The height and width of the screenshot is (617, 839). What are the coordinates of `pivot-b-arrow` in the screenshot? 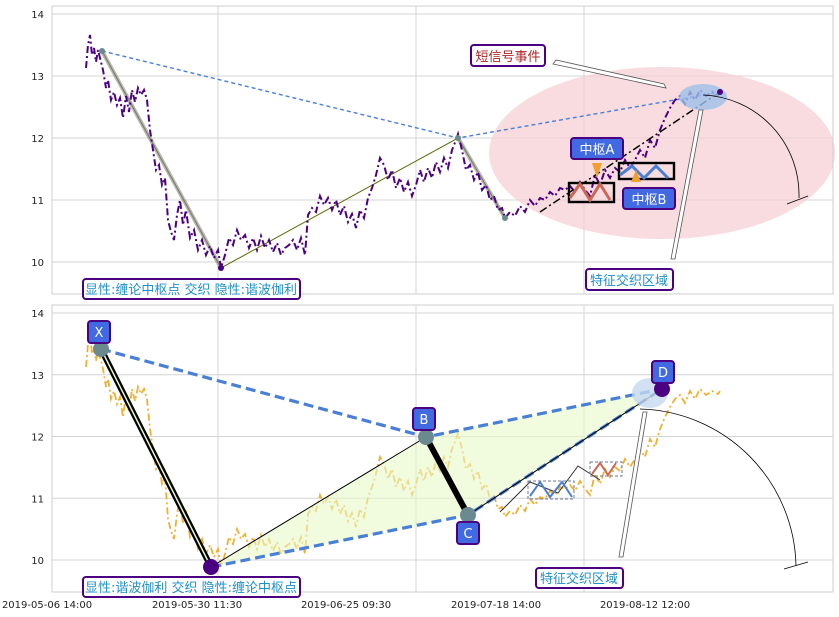 It's located at (636, 176).